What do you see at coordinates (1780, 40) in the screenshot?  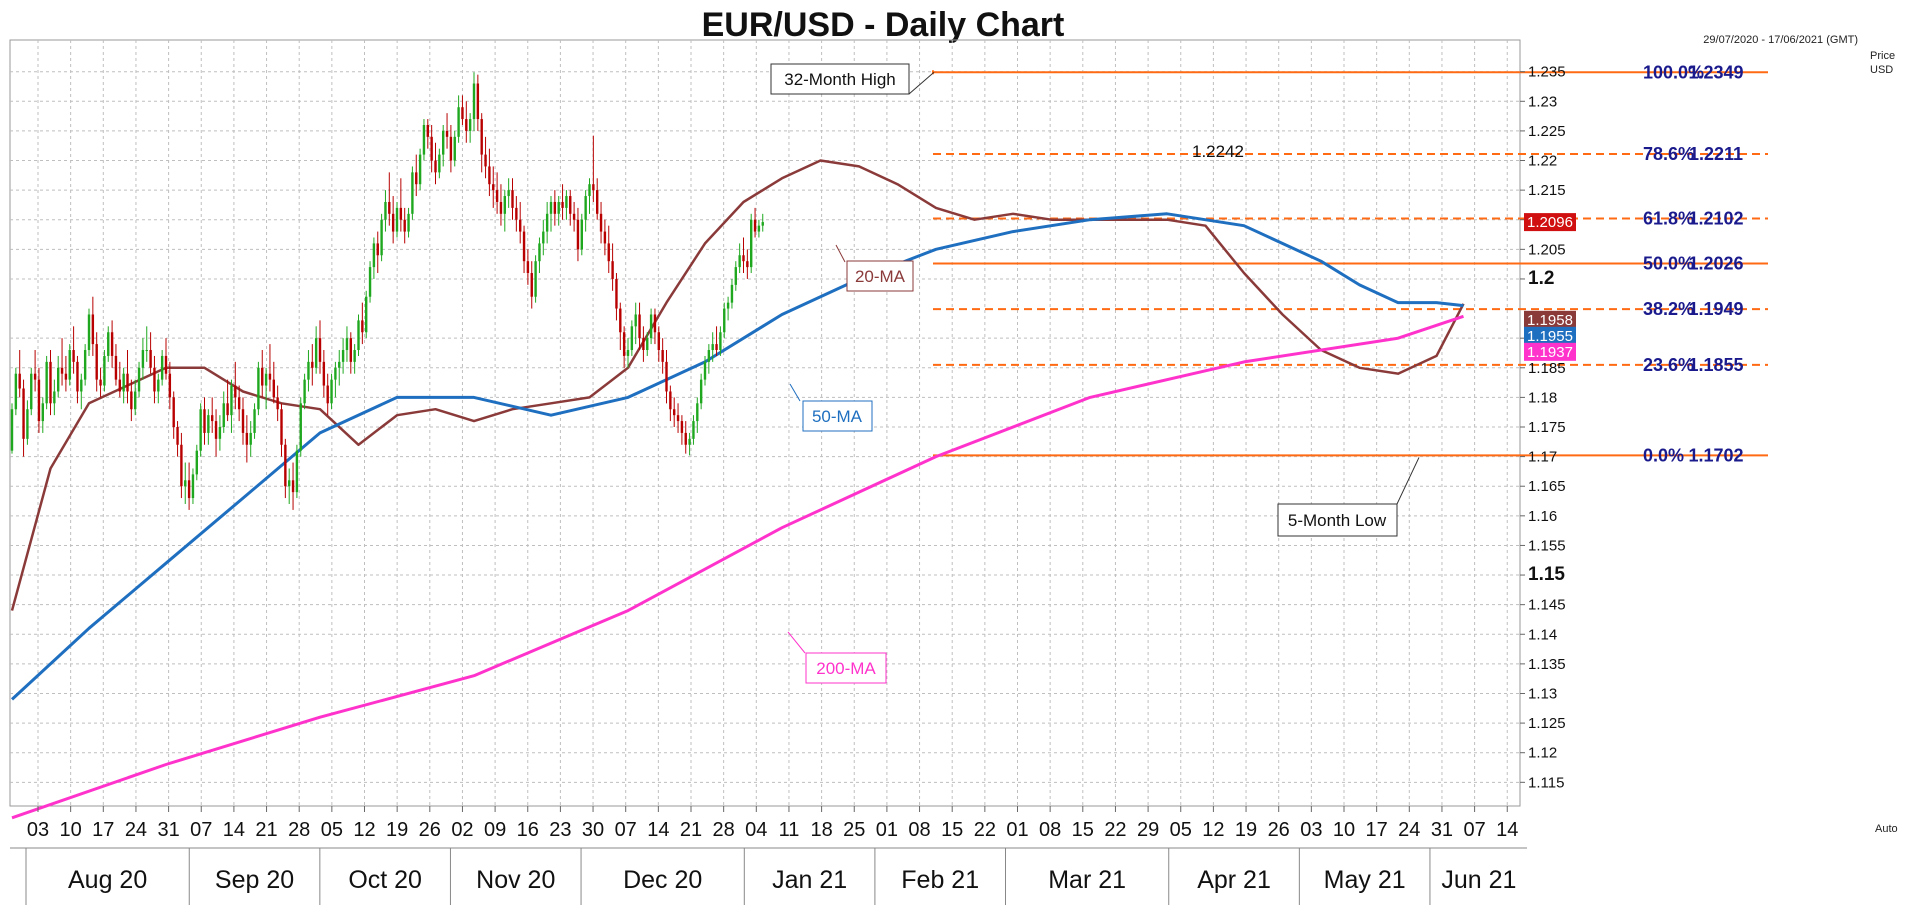 I see `date-range: 29/07/2020 - 17/06/2021 (GMT)` at bounding box center [1780, 40].